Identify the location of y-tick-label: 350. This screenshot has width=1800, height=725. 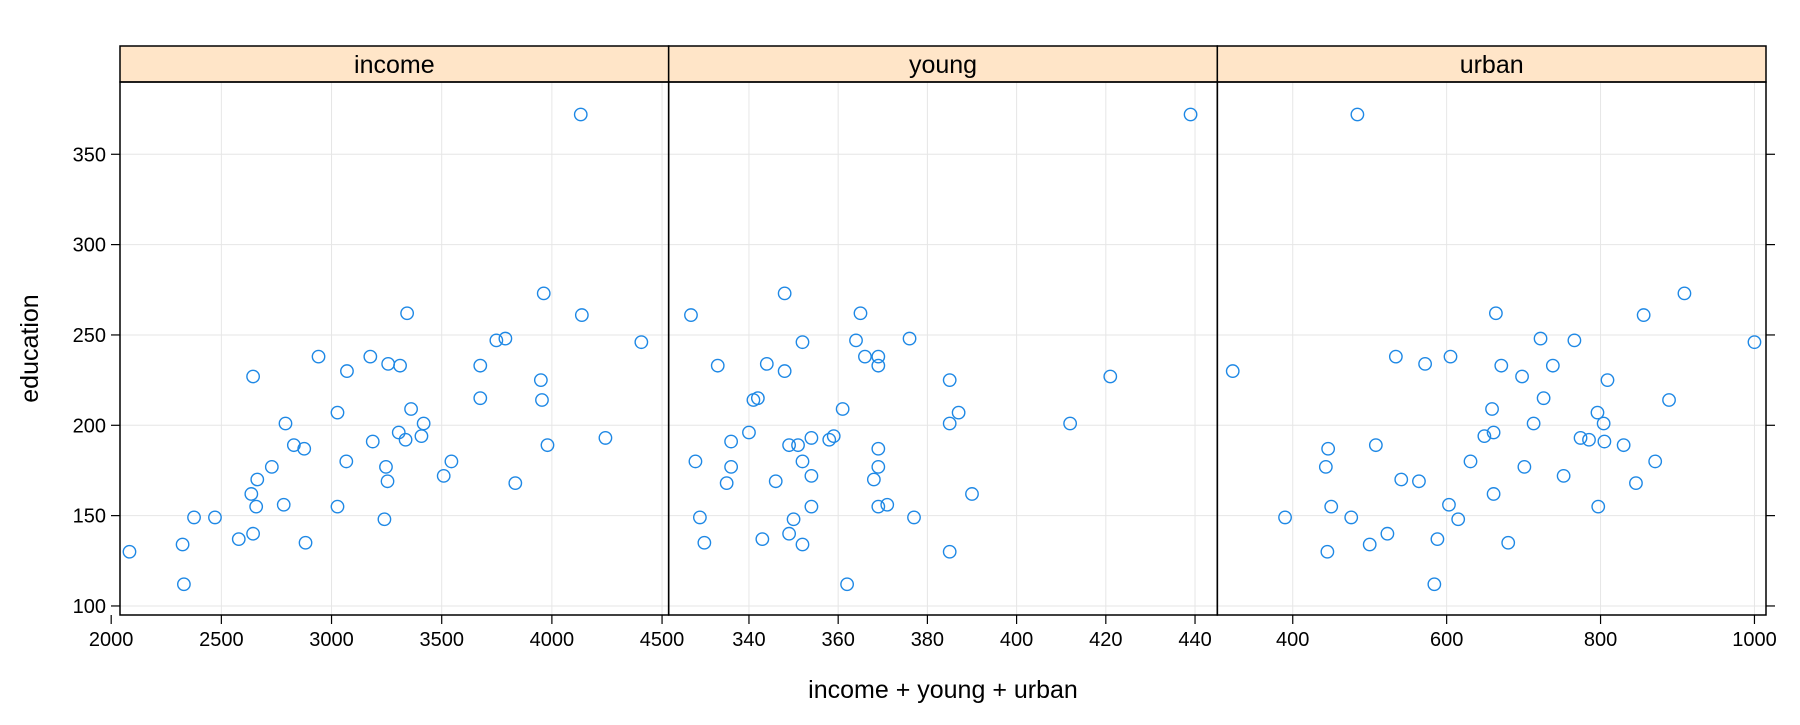
(89, 155).